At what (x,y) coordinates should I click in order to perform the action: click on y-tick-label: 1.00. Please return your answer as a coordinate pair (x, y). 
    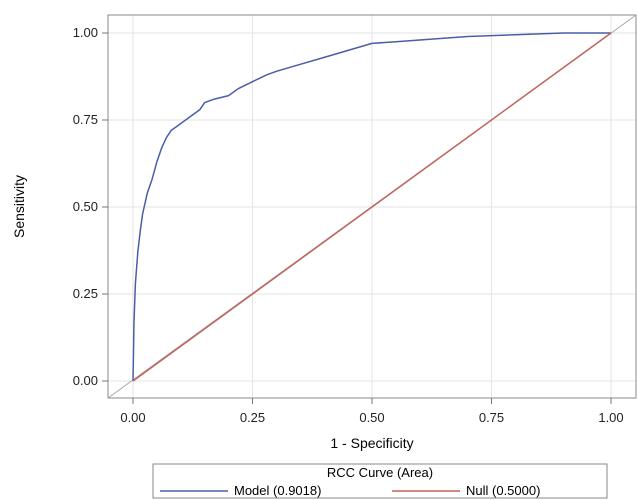
    Looking at the image, I should click on (85, 32).